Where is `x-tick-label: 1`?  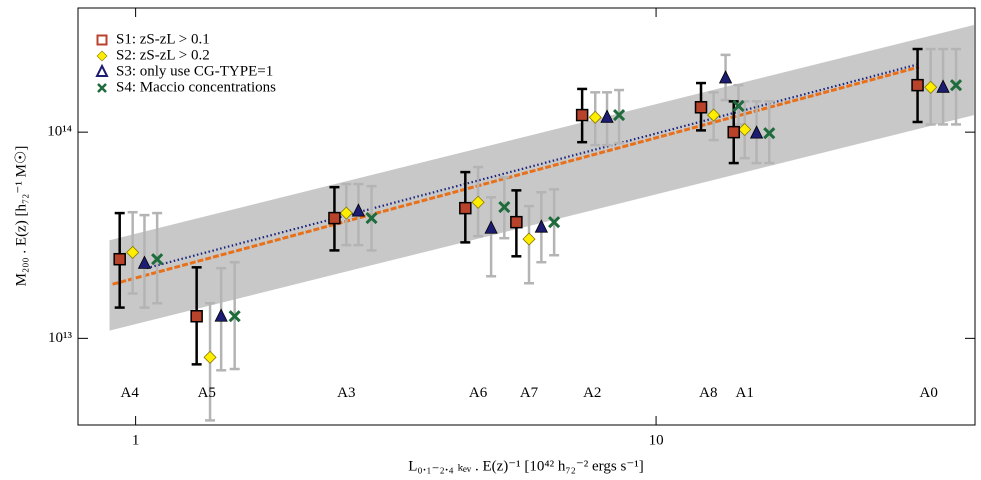
x-tick-label: 1 is located at coordinates (136, 440).